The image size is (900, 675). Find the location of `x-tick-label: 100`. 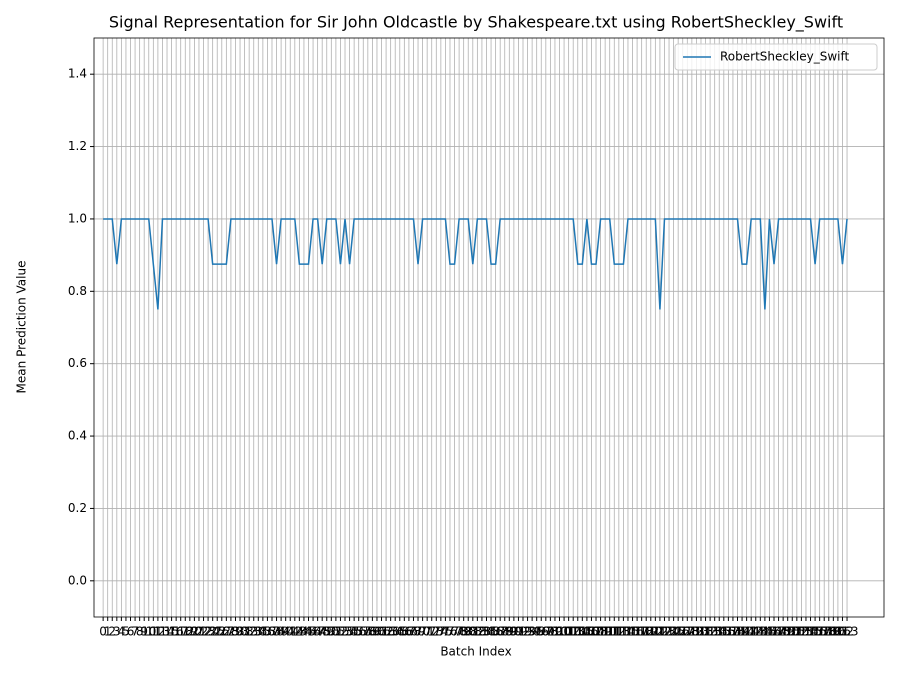

x-tick-label: 100 is located at coordinates (559, 632).